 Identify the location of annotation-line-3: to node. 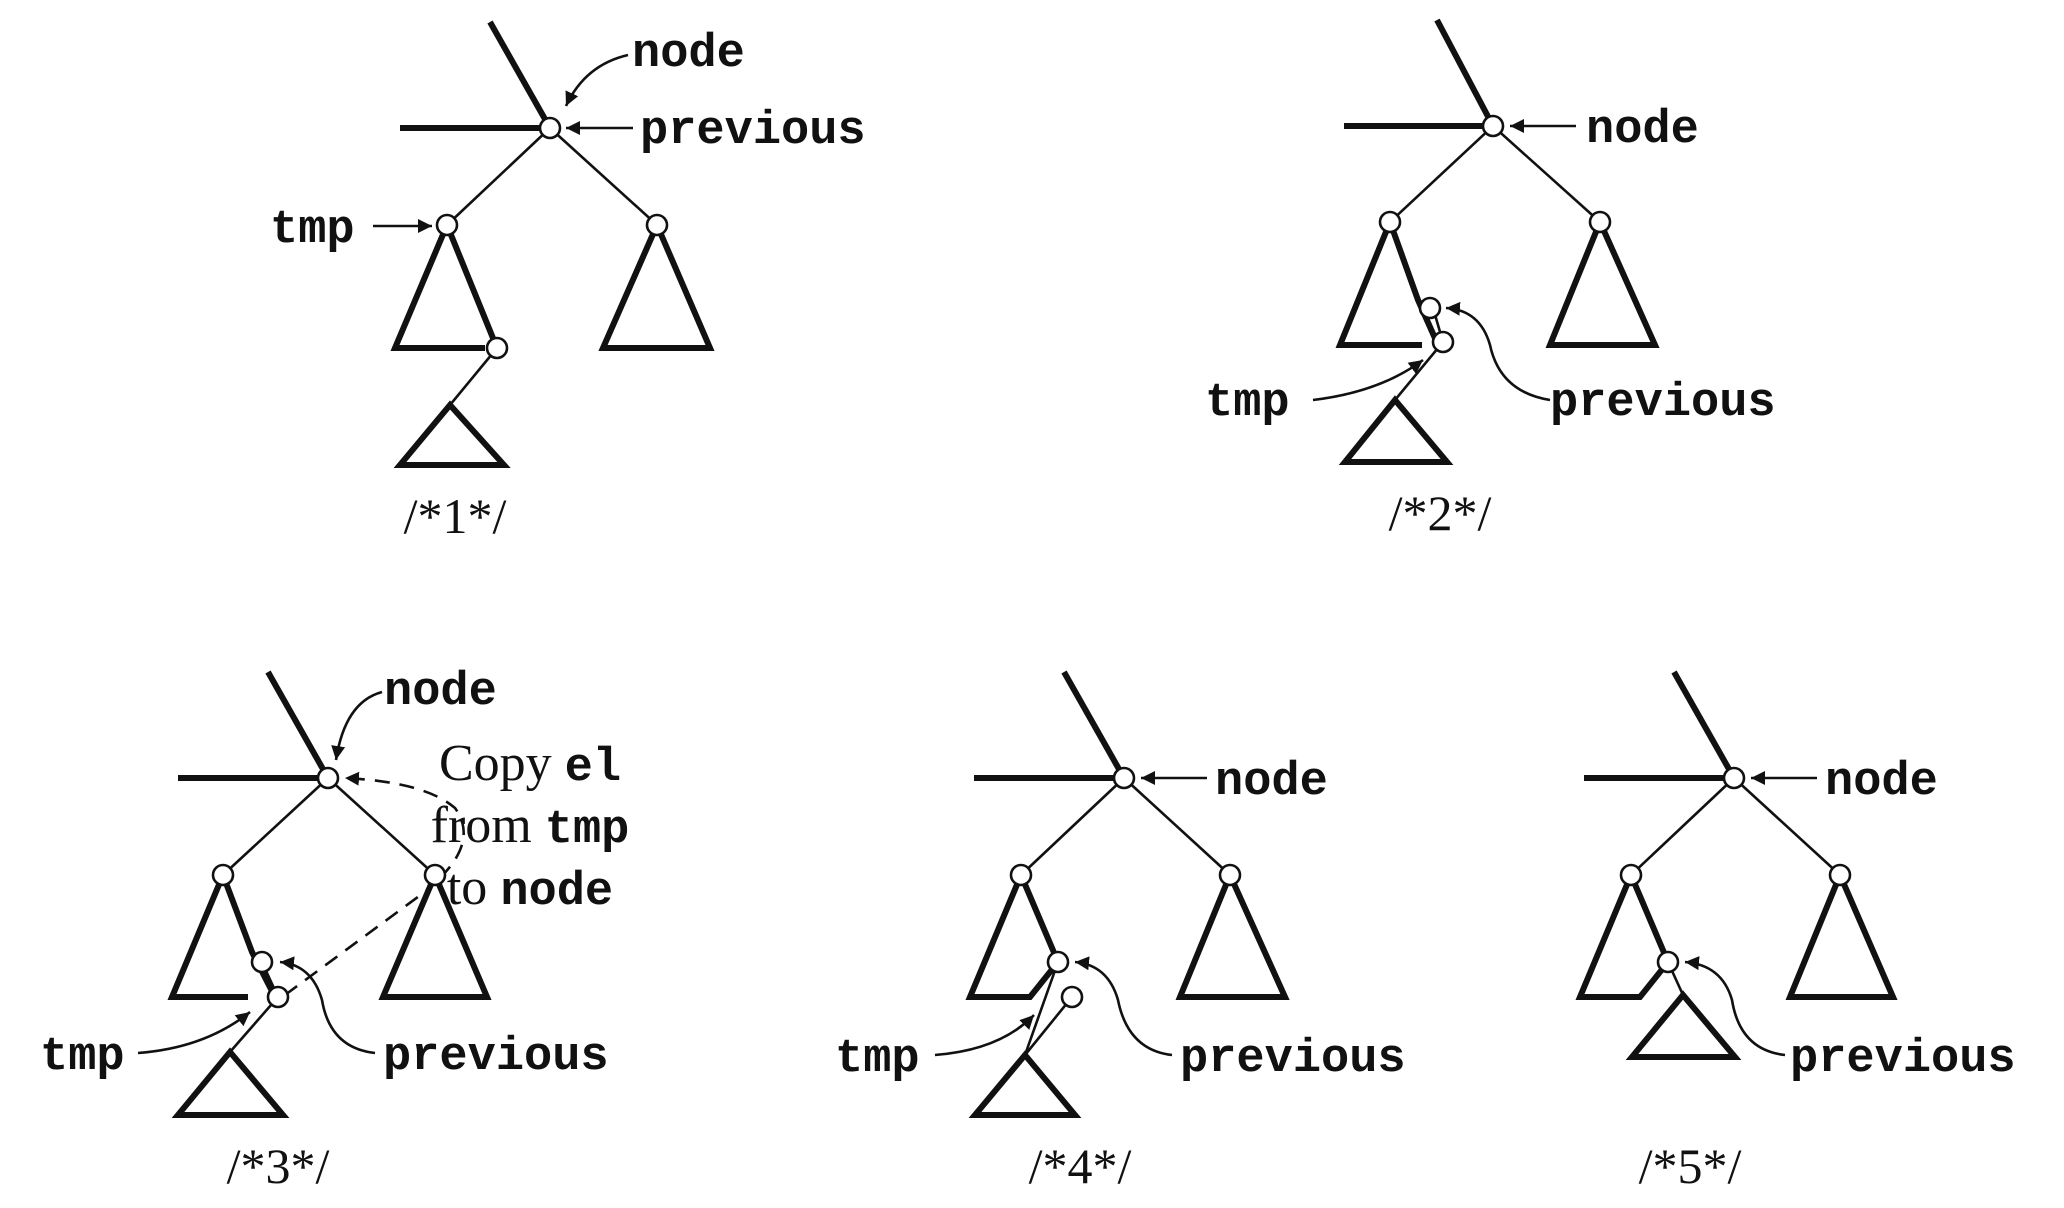
(530, 889).